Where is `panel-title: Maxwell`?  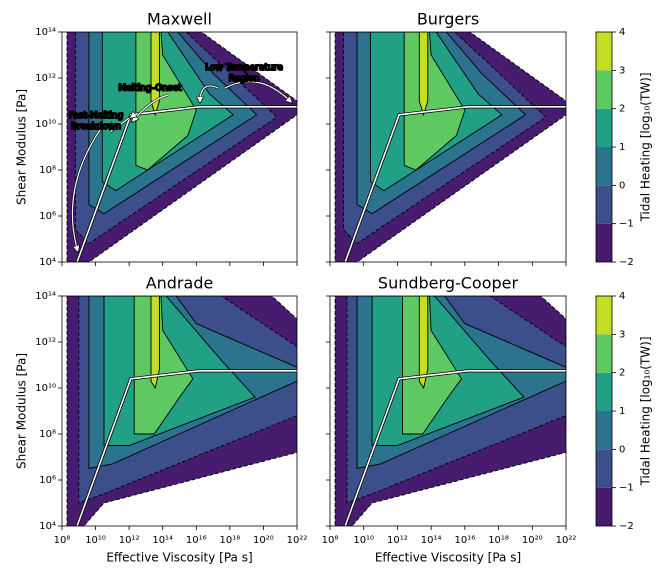 panel-title: Maxwell is located at coordinates (179, 19).